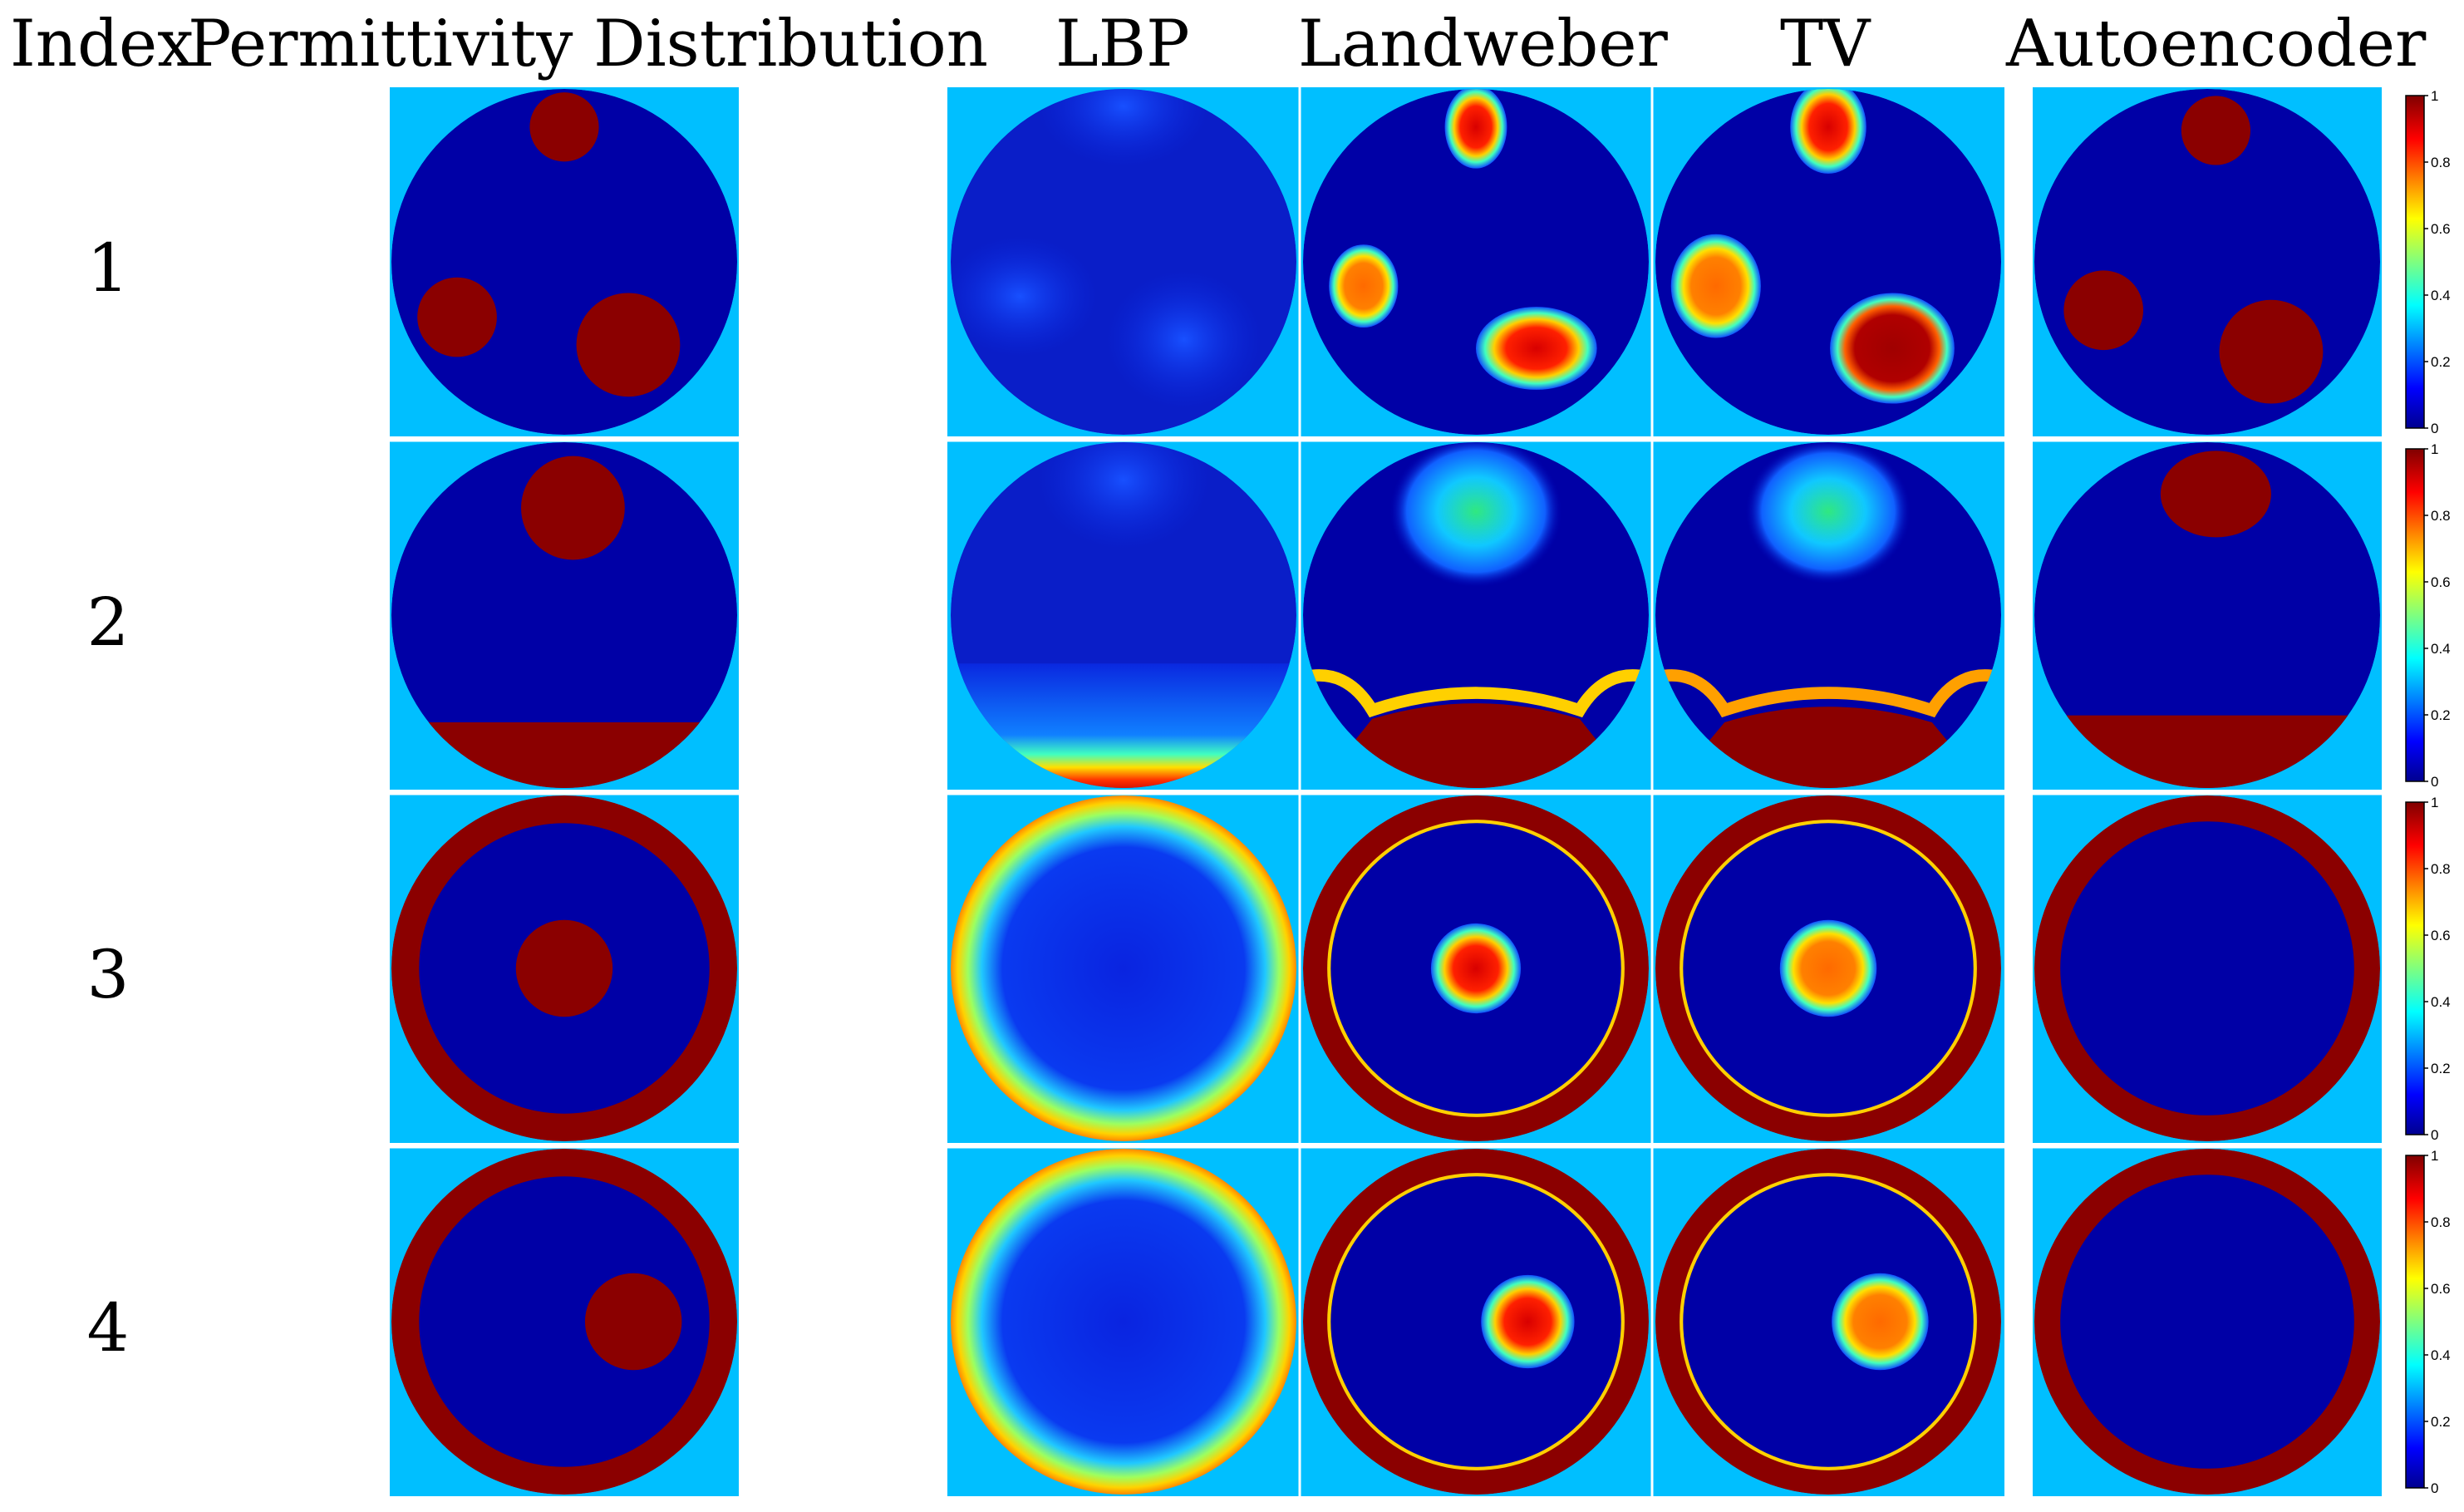  I want to click on header-index: Index, so click(102, 44).